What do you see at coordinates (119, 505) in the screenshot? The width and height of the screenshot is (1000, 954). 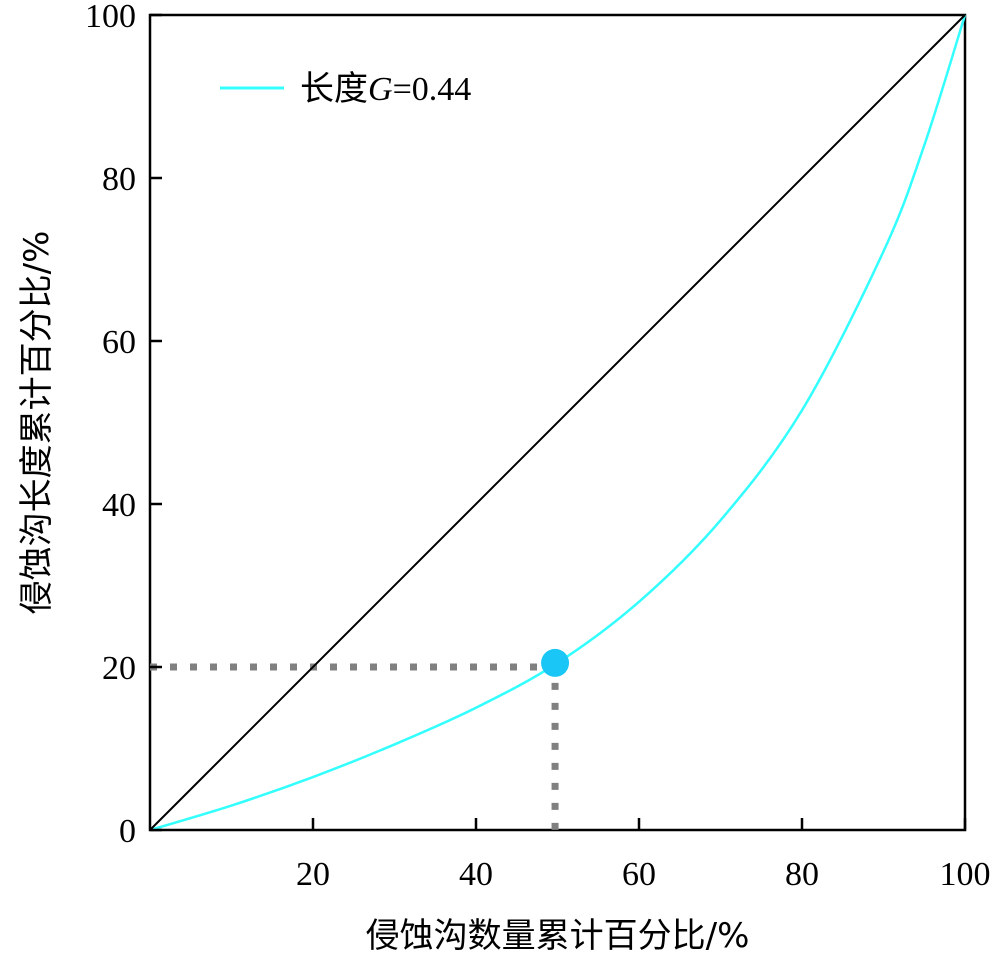 I see `y-tick-label: 40` at bounding box center [119, 505].